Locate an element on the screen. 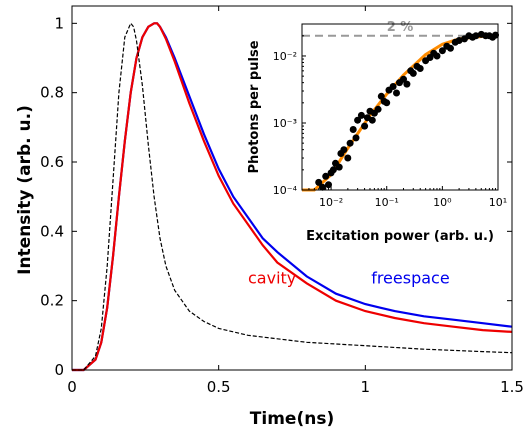  inset-x-axis-title: Excitation power (arb. u.) is located at coordinates (400, 236).